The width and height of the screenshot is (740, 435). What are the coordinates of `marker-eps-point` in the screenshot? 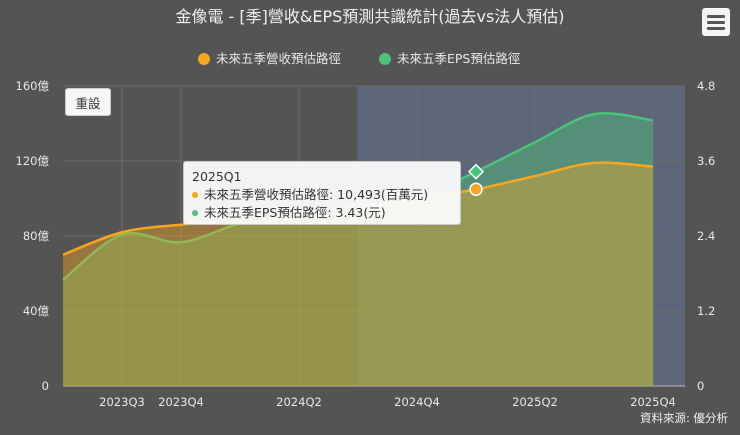 It's located at (476, 171).